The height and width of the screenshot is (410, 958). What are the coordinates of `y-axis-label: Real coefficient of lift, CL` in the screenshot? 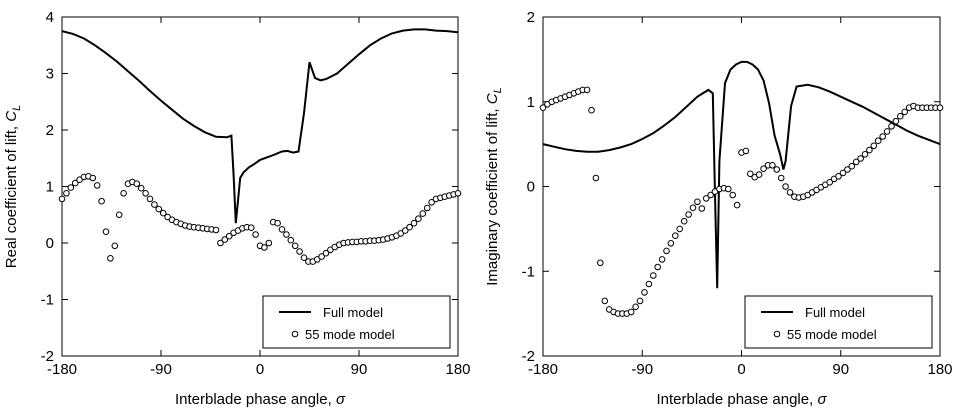 It's located at (13, 186).